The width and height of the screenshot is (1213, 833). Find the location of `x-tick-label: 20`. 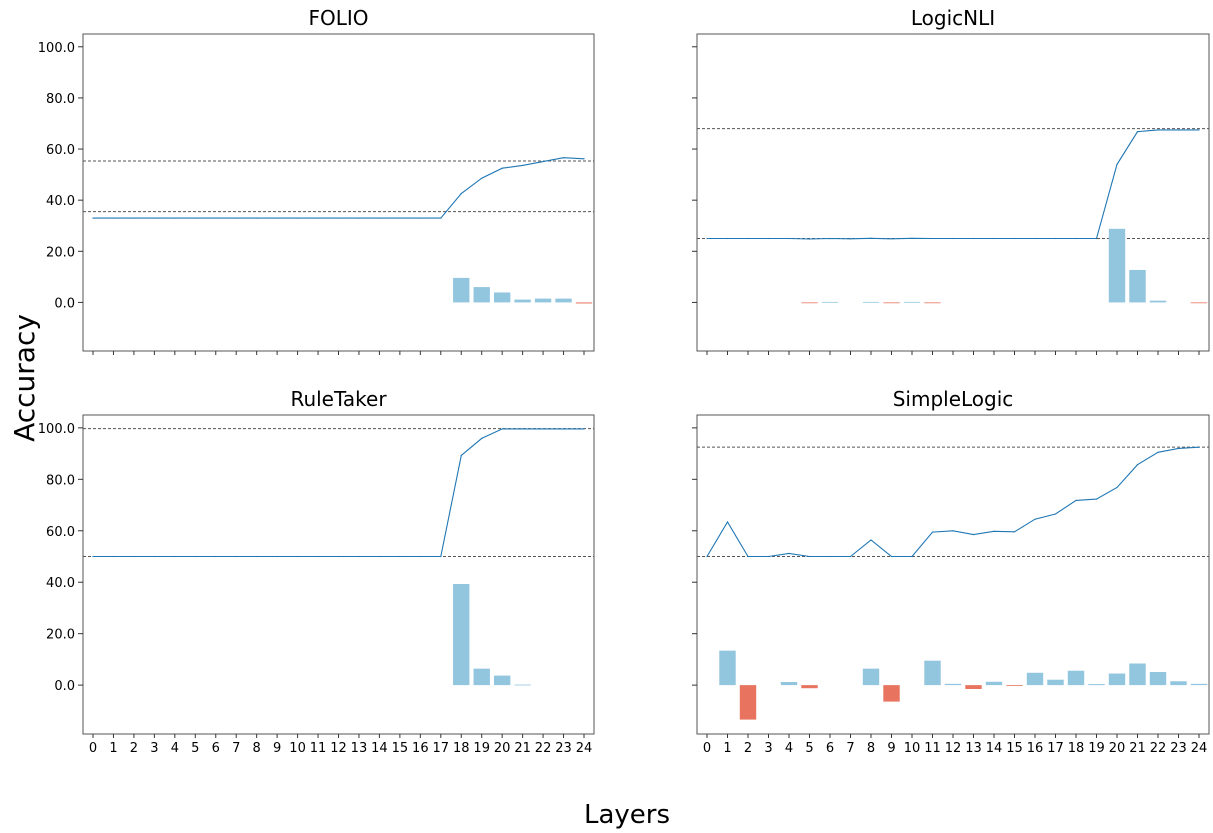

x-tick-label: 20 is located at coordinates (1117, 748).